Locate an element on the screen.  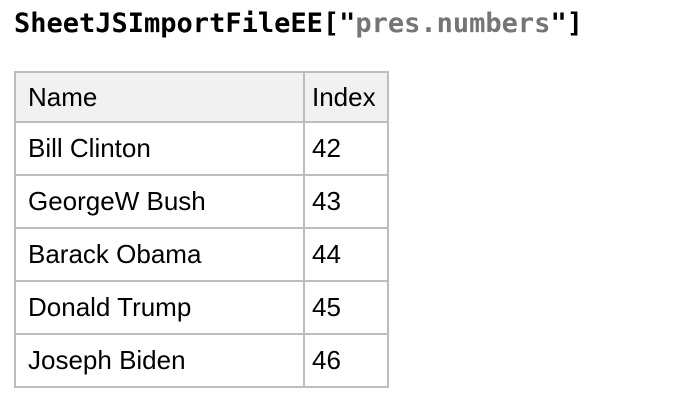
table-row: Barack Obama 44 is located at coordinates (201, 254).